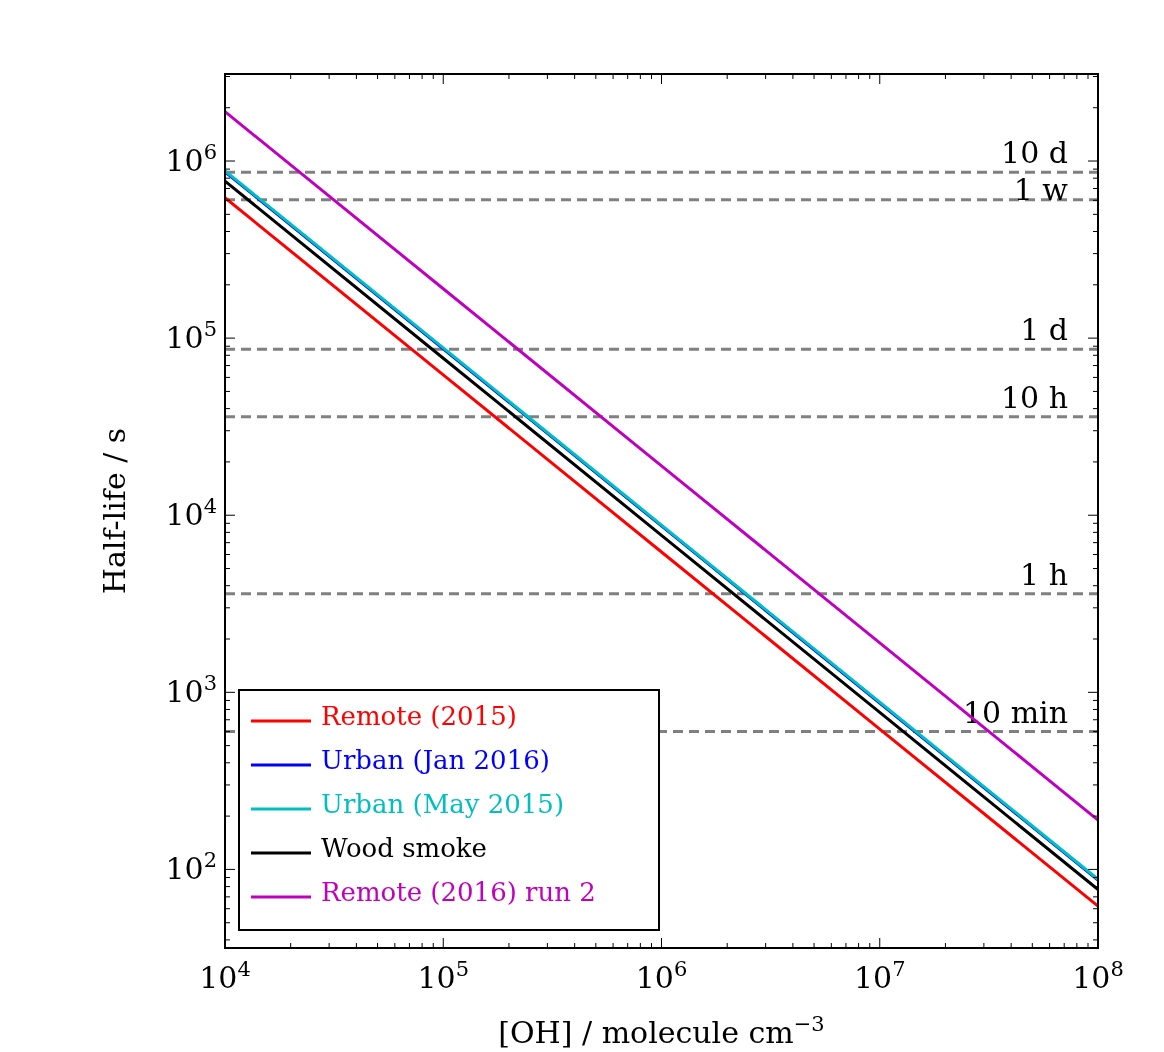  What do you see at coordinates (1044, 574) in the screenshot?
I see `ref-line-label: 1 h` at bounding box center [1044, 574].